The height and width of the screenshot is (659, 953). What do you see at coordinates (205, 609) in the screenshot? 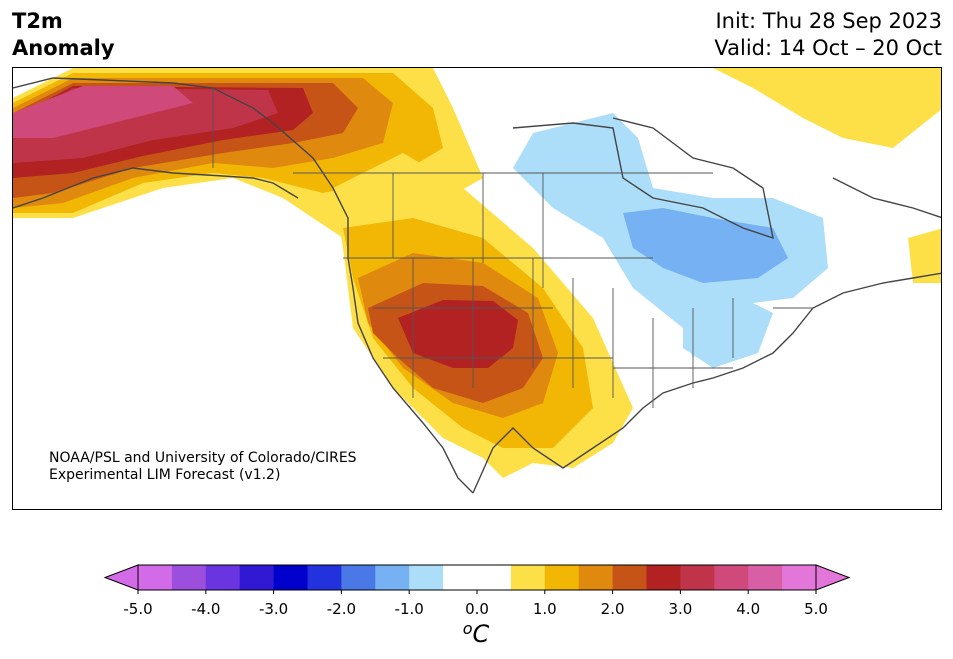
I see `colorbar-tick-label: -4.0` at bounding box center [205, 609].